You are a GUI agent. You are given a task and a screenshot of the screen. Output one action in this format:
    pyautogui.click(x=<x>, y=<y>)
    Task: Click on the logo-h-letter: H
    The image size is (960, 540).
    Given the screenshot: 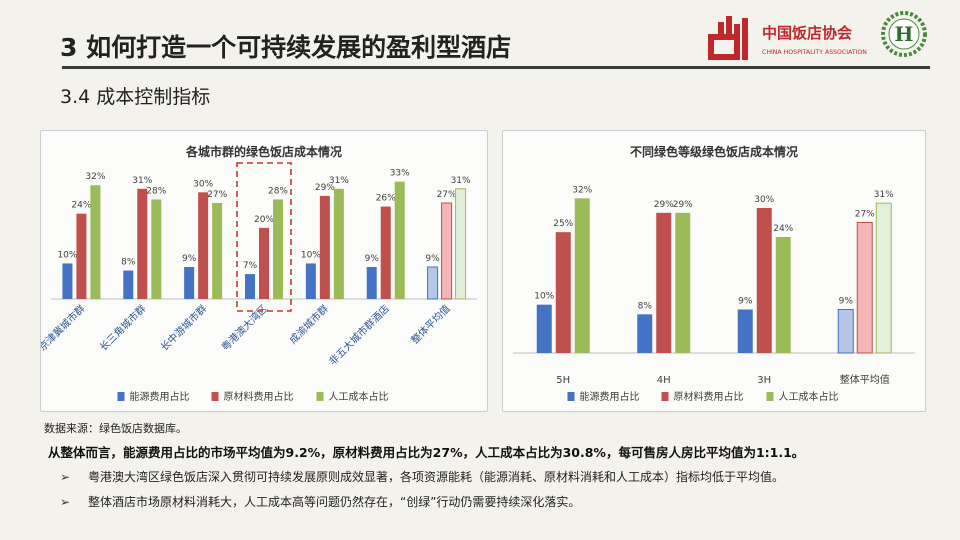 What is the action you would take?
    pyautogui.click(x=904, y=34)
    